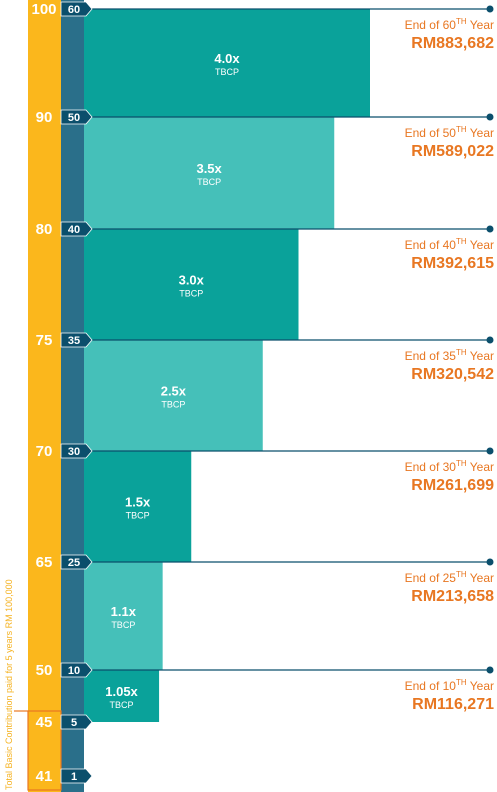 This screenshot has height=792, width=497. I want to click on age-label-80: 80, so click(44, 229).